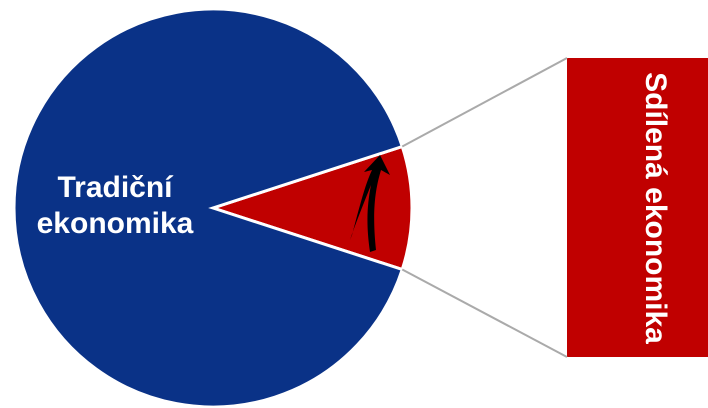  I want to click on slice-label: Tradiční ekonomika, so click(115, 205).